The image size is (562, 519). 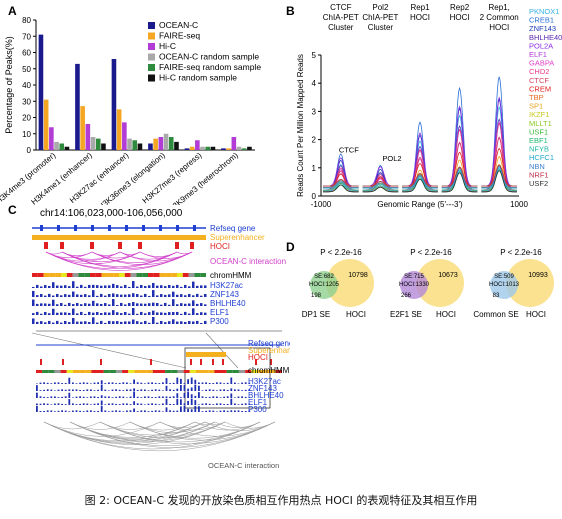 I want to click on profile-hcfc1, so click(x=420, y=182).